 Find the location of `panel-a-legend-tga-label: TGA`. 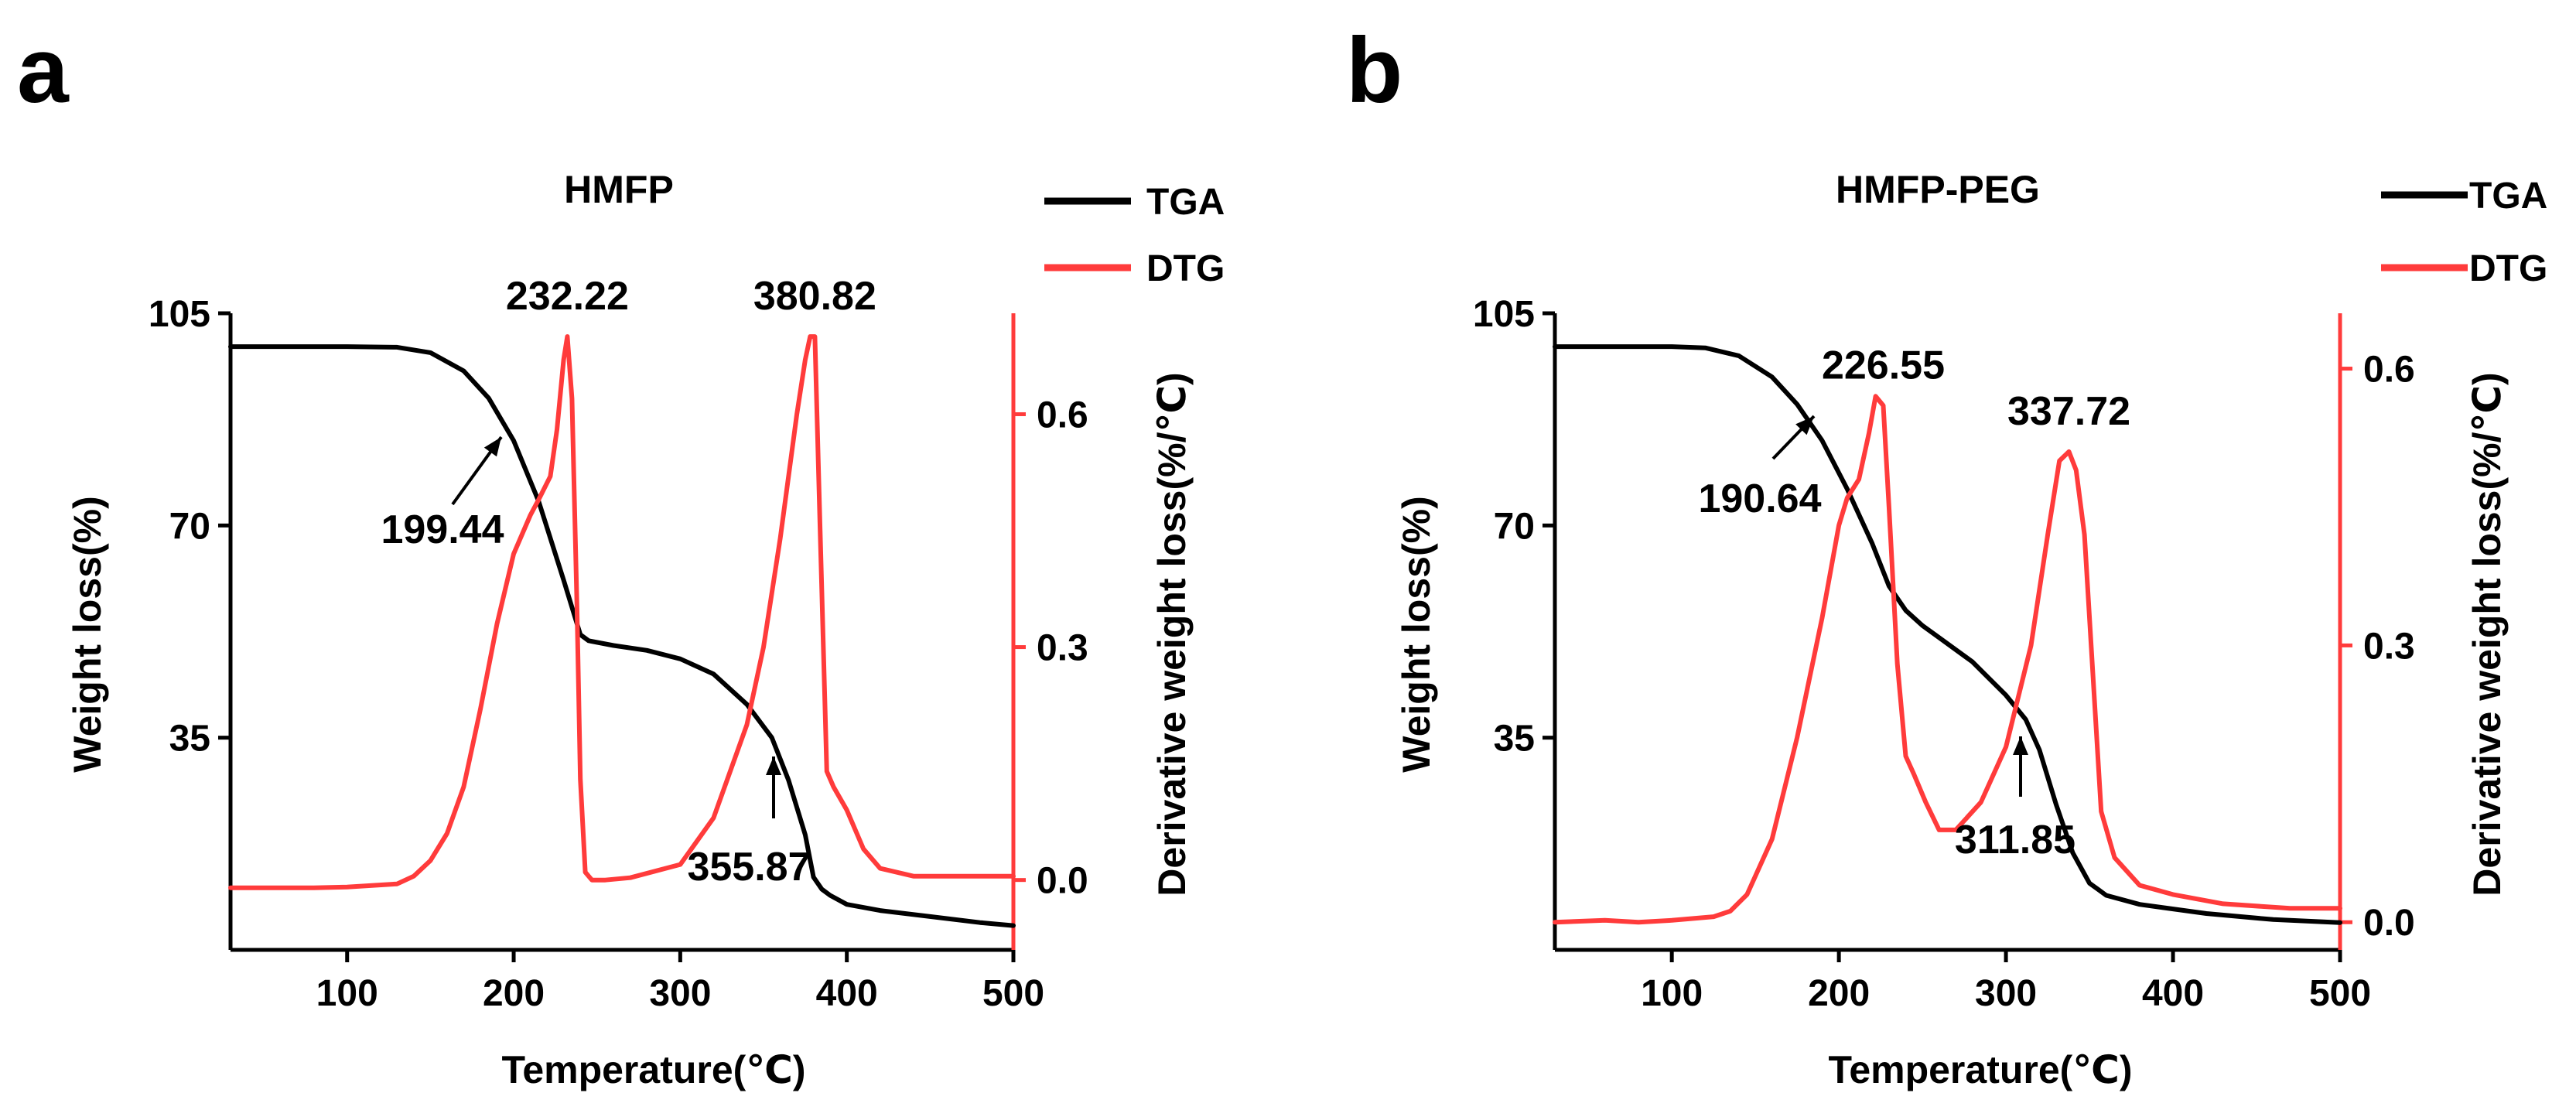

panel-a-legend-tga-label: TGA is located at coordinates (1185, 202).